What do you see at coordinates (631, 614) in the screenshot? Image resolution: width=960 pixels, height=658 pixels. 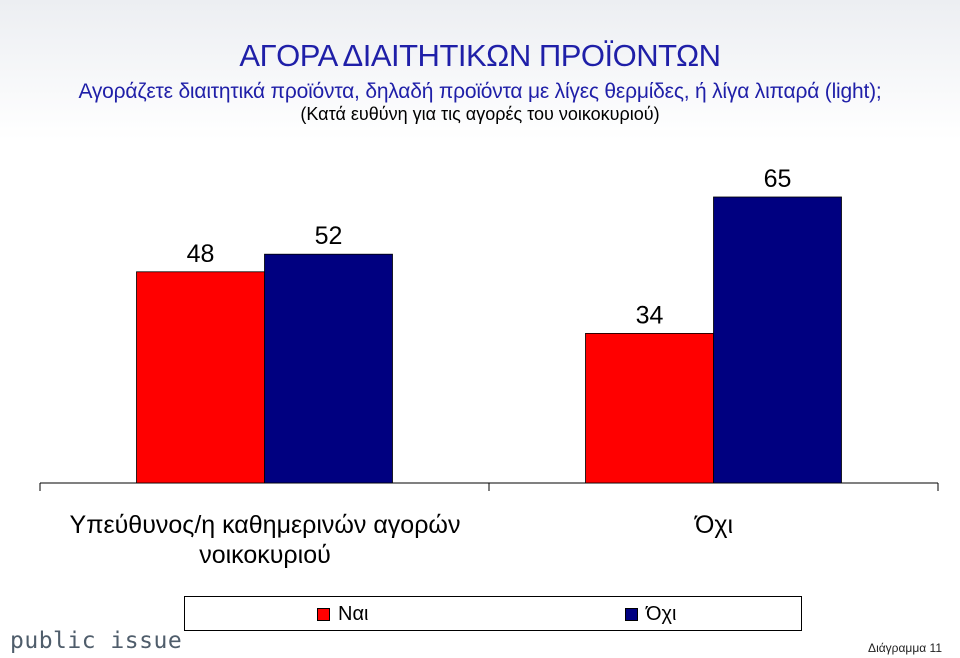 I see `legend-swatch-no` at bounding box center [631, 614].